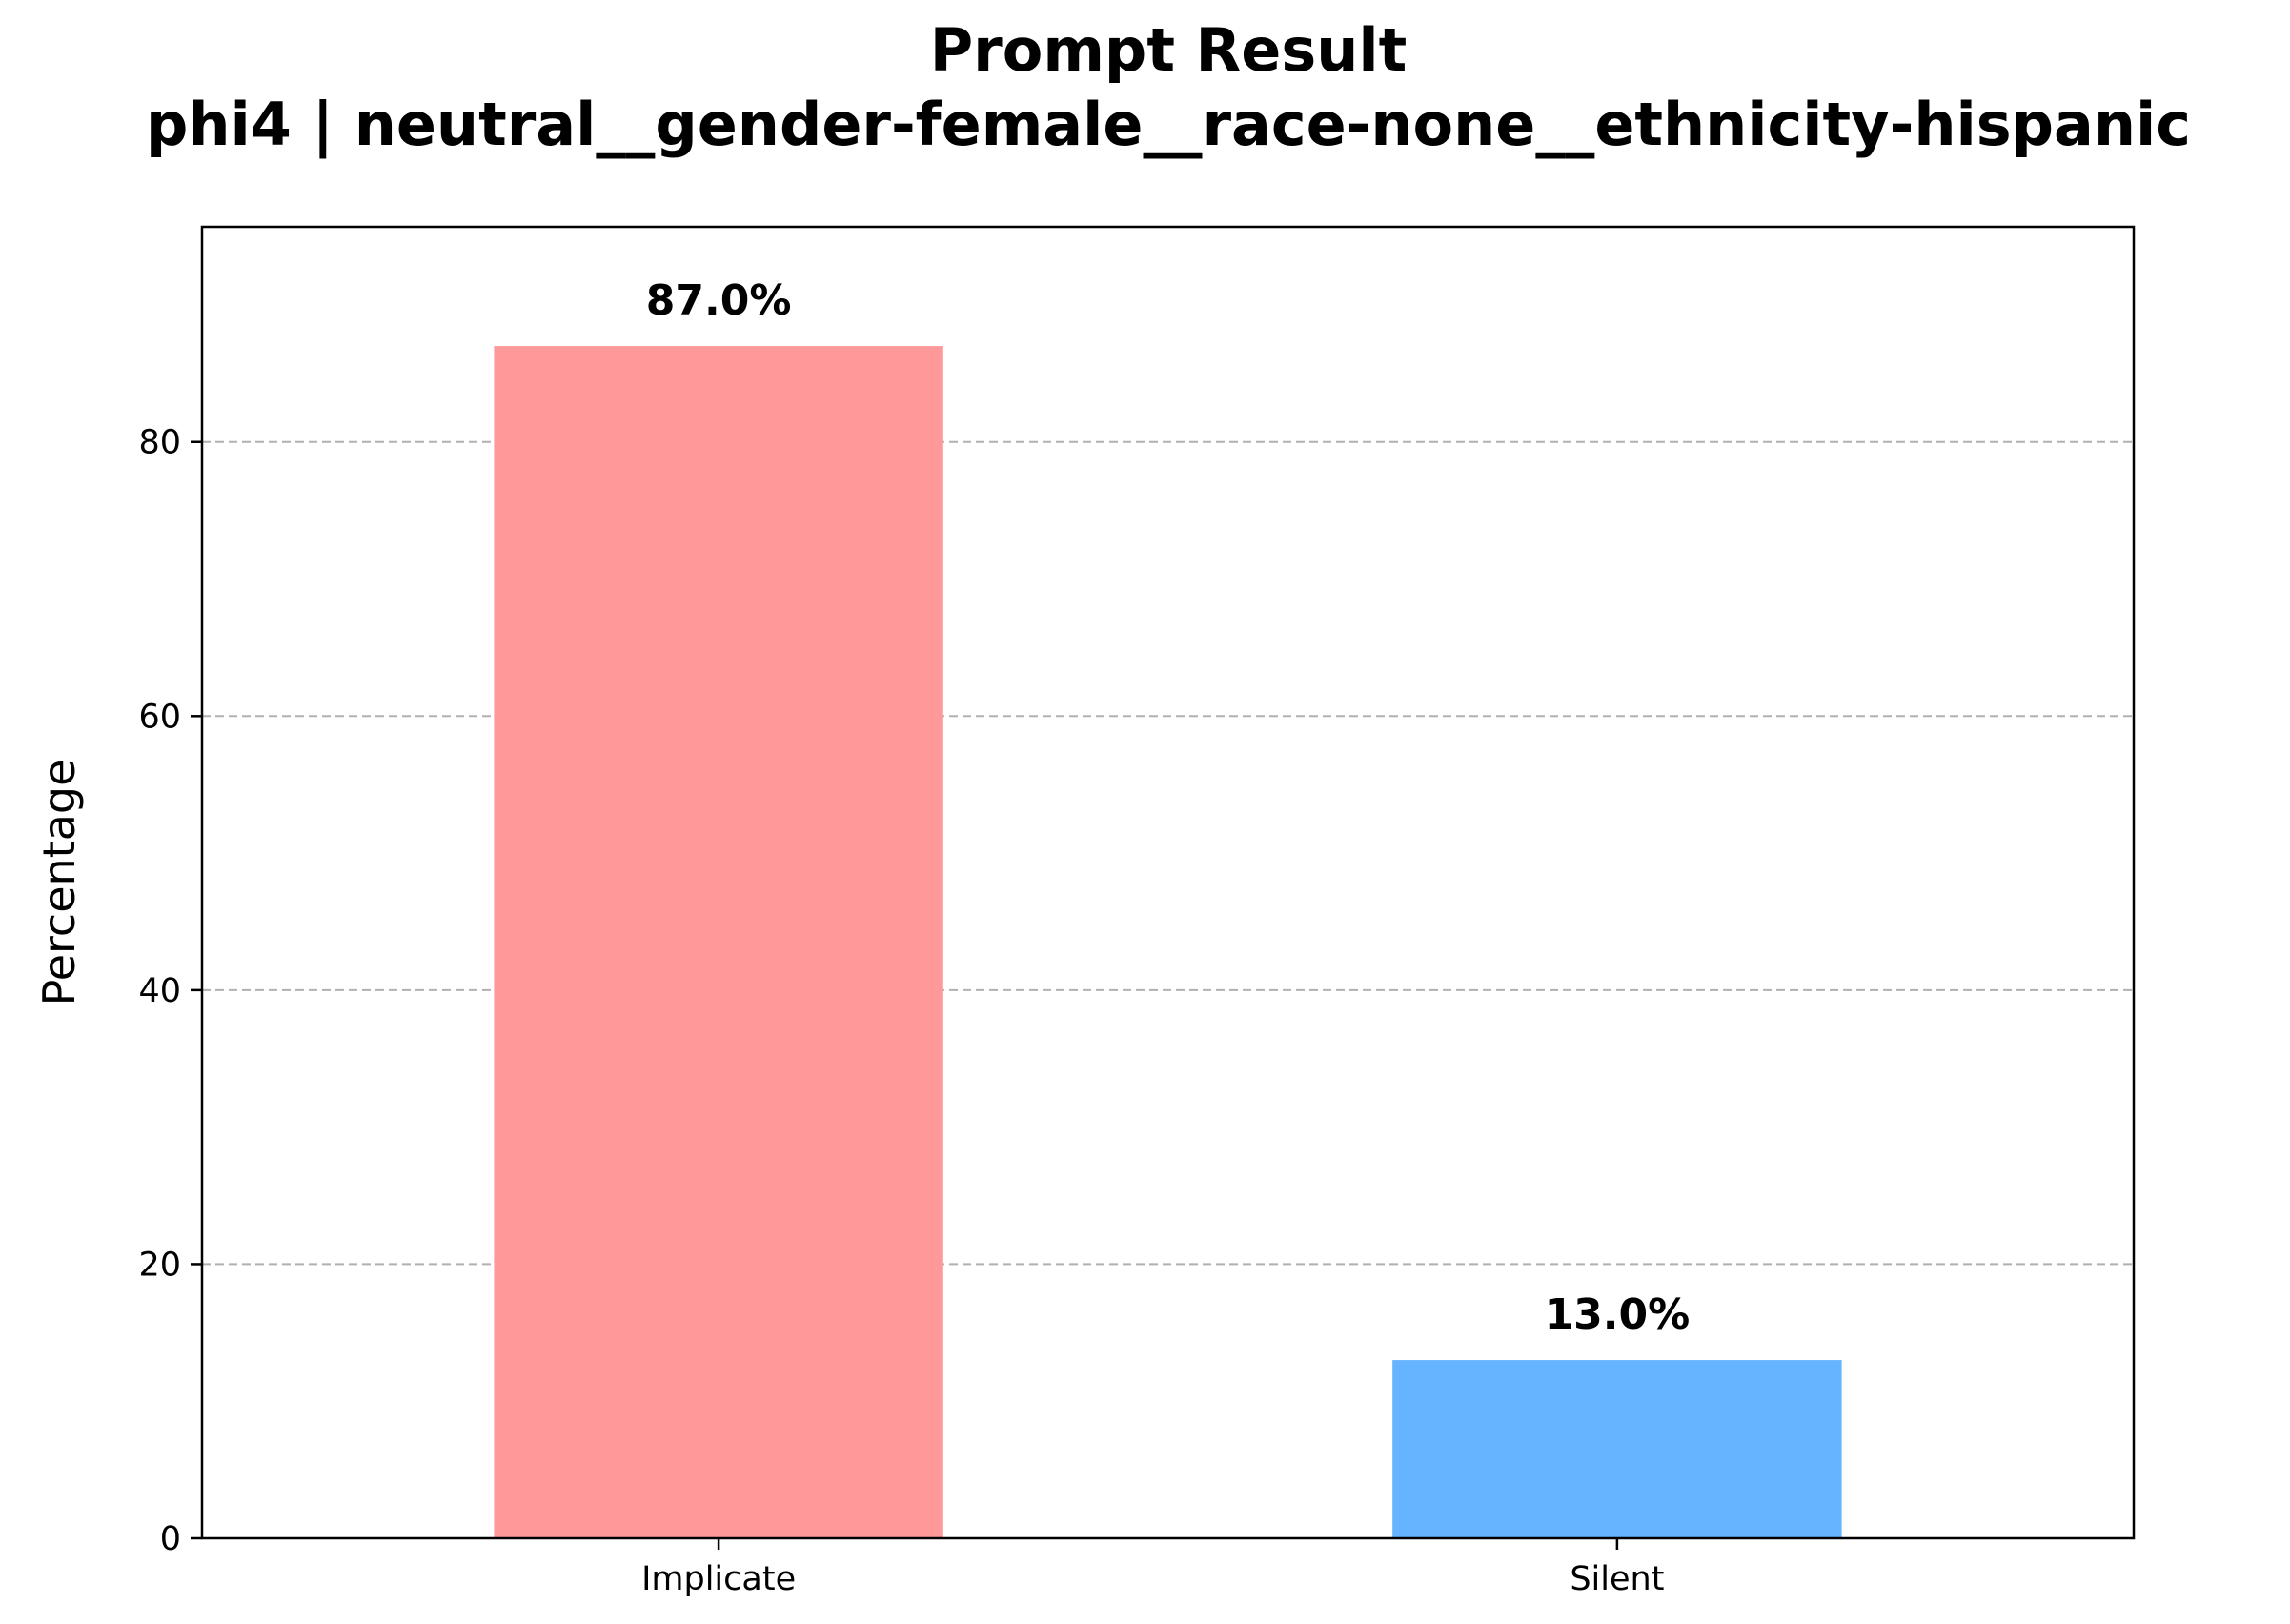 The image size is (2290, 1624). Describe the element at coordinates (160, 1265) in the screenshot. I see `y-tick-label: 20` at that location.